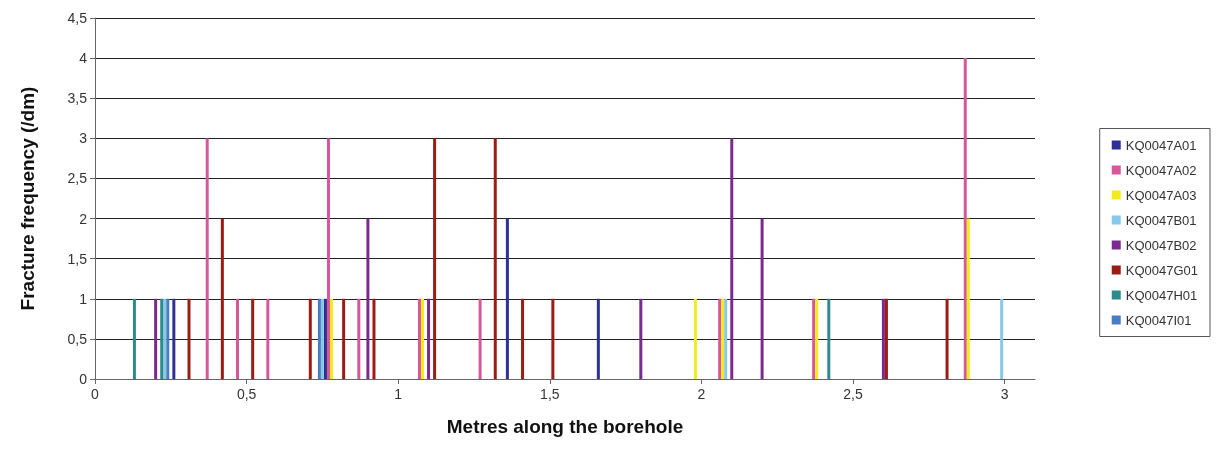  What do you see at coordinates (27, 198) in the screenshot?
I see `y-axis-title: Fracture frequency (/dm)` at bounding box center [27, 198].